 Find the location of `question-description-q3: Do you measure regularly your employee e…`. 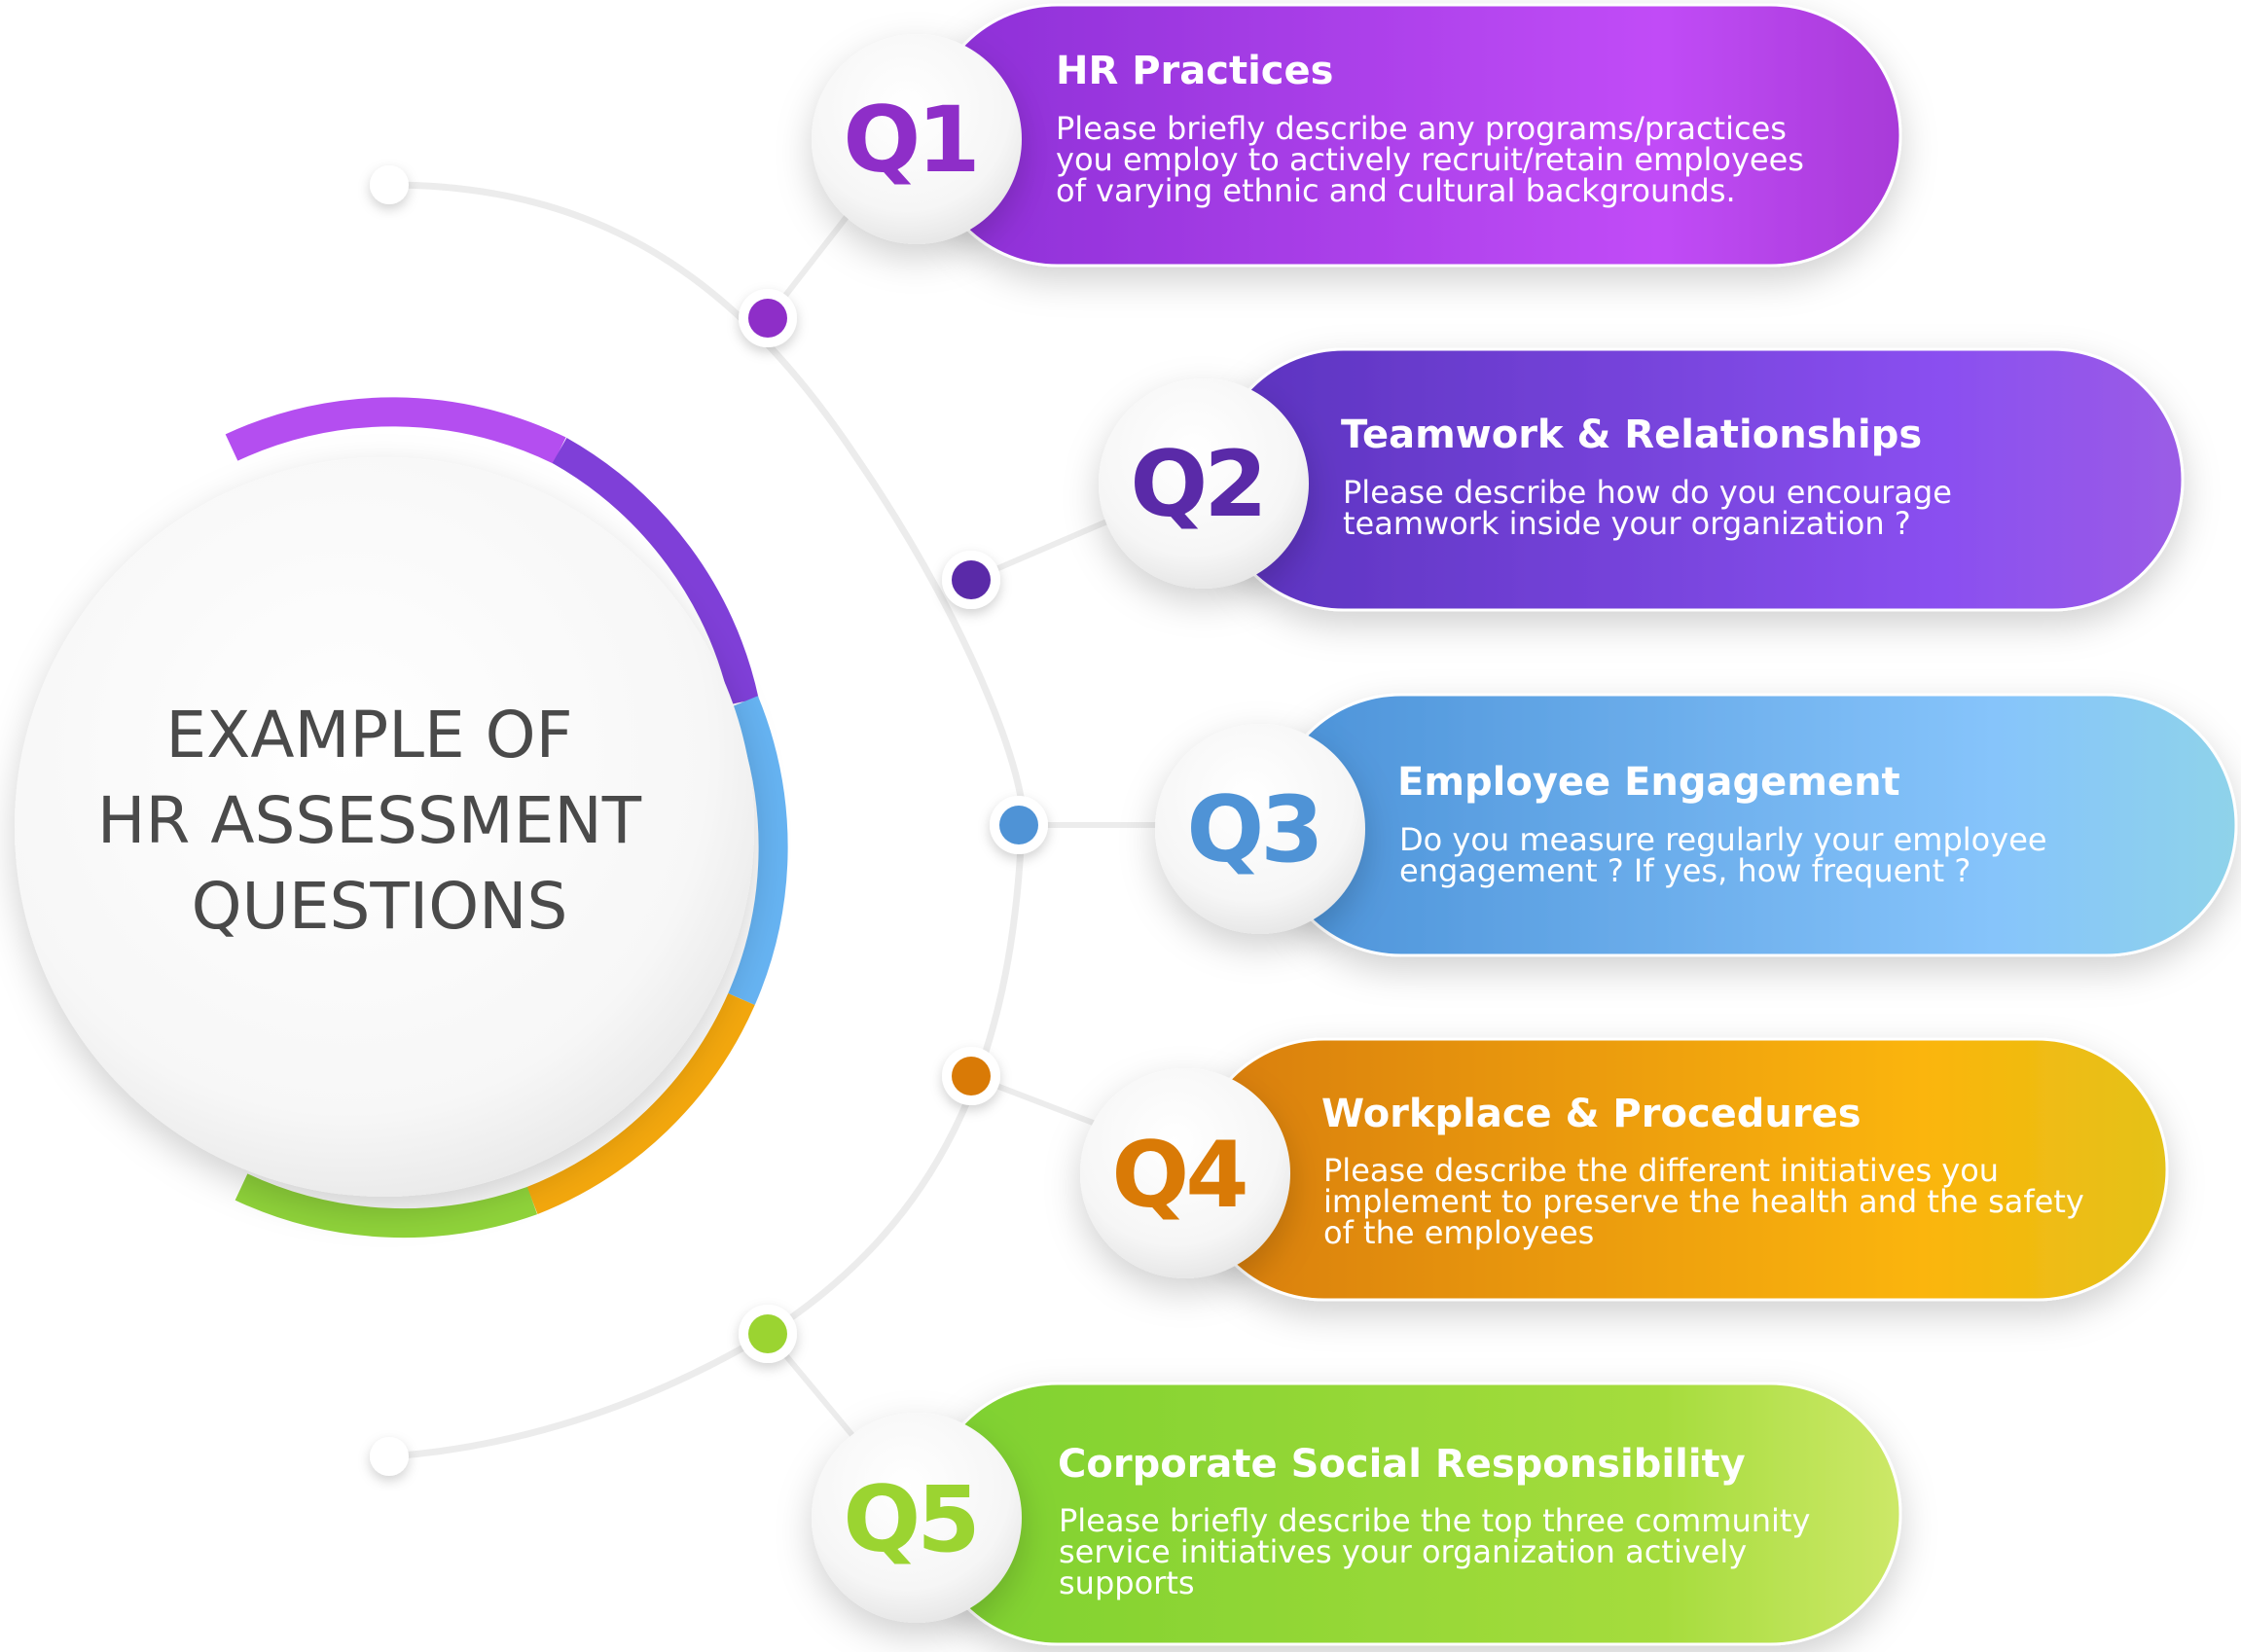

question-description-q3: Do you measure regularly your employee e… is located at coordinates (1728, 855).